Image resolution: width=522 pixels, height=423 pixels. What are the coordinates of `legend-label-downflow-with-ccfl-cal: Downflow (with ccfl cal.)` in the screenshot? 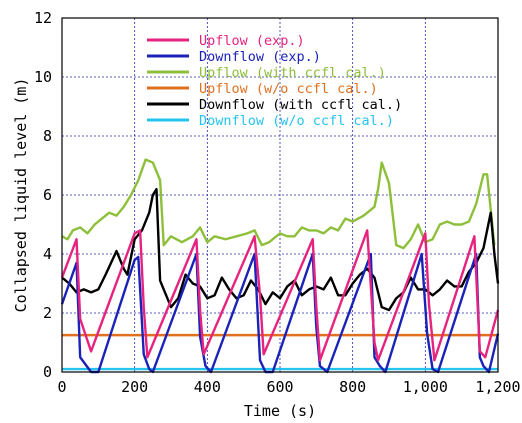 It's located at (300, 105).